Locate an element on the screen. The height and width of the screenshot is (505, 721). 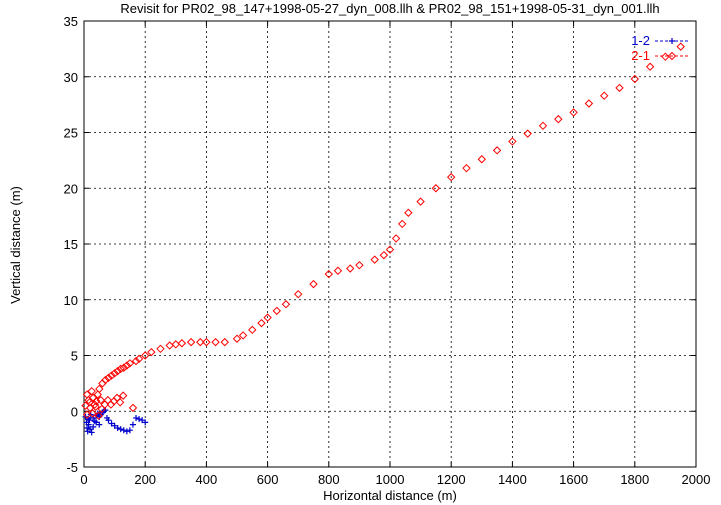
x-tick-label: 1600 is located at coordinates (573, 479).